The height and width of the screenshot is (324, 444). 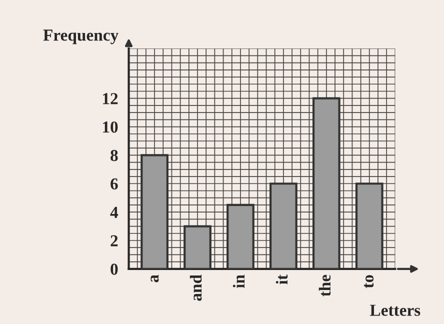 What do you see at coordinates (114, 156) in the screenshot?
I see `y-tick-label: 8` at bounding box center [114, 156].